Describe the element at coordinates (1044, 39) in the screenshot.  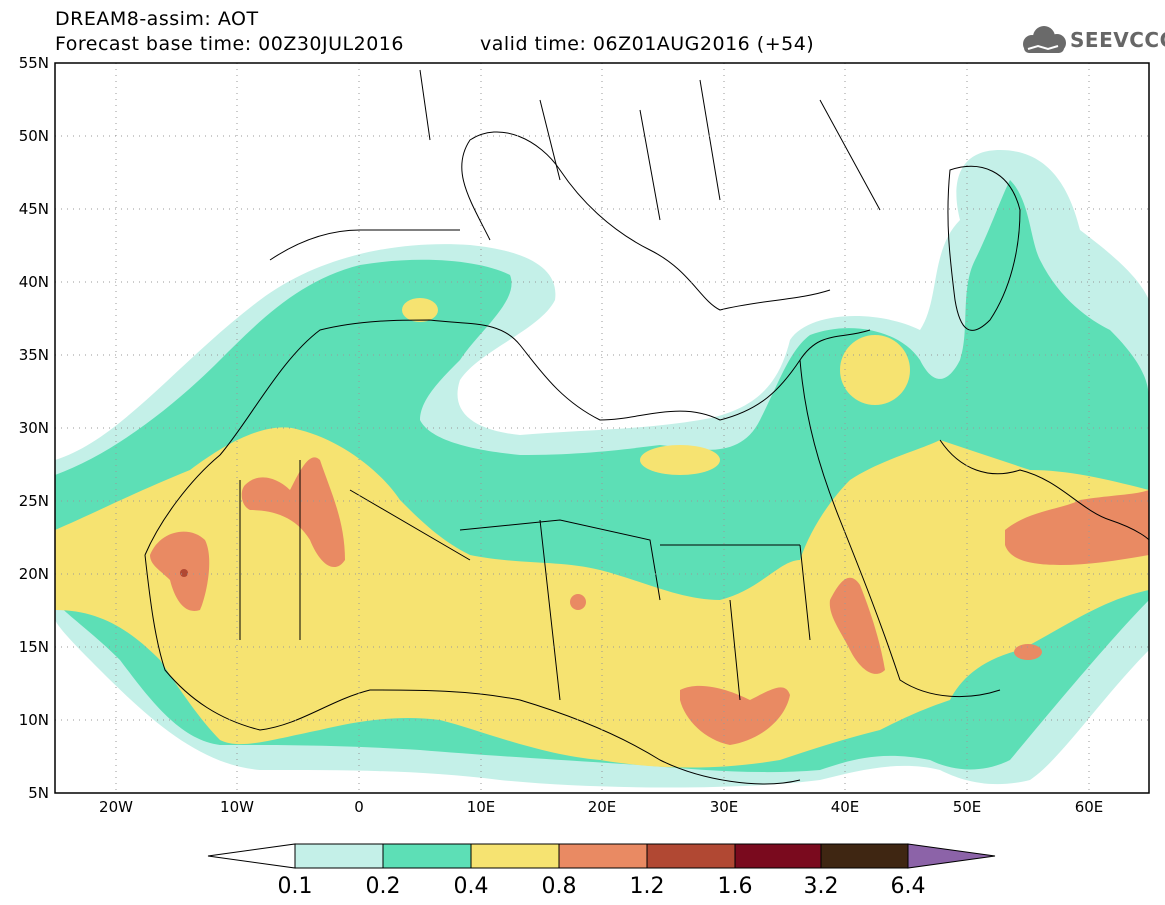
I see `seevccc-logo` at that location.